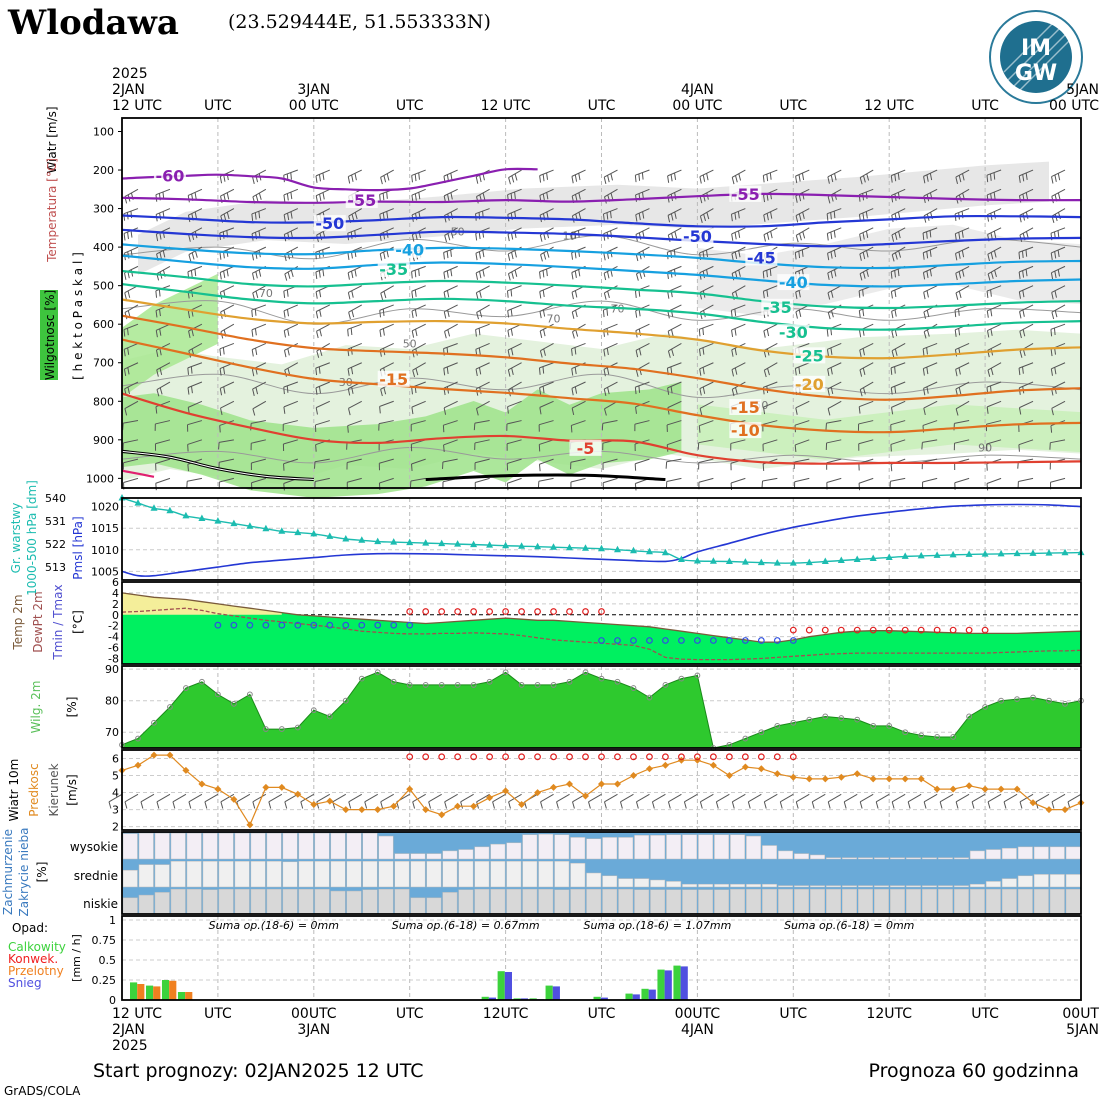 This screenshot has height=1100, width=1100. What do you see at coordinates (1036, 73) in the screenshot?
I see `logo-text-bottom: GW` at bounding box center [1036, 73].